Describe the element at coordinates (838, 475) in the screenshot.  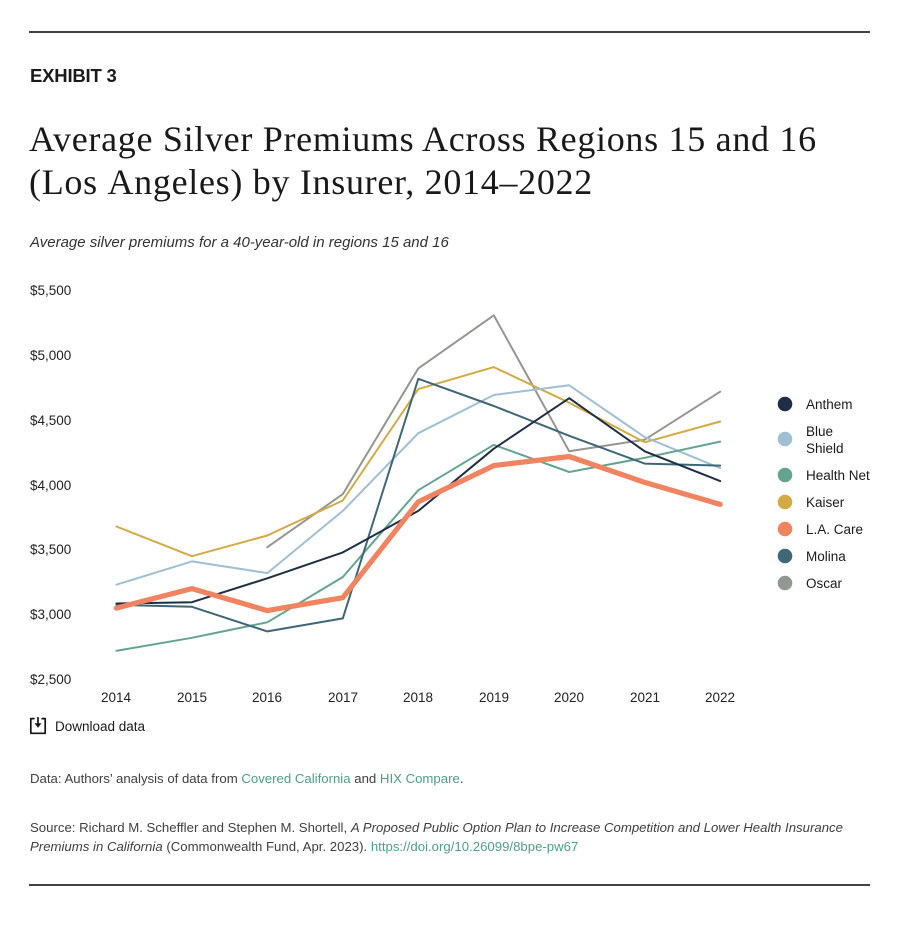
I see `svg-text: Health Net` at that location.